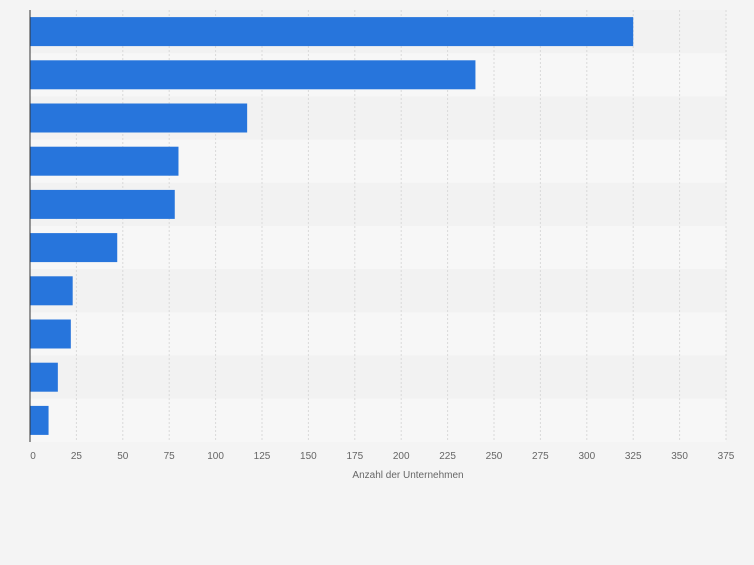 This screenshot has height=565, width=754. Describe the element at coordinates (407, 475) in the screenshot. I see `x-axis-label: Anzahl der Unternehmen` at that location.